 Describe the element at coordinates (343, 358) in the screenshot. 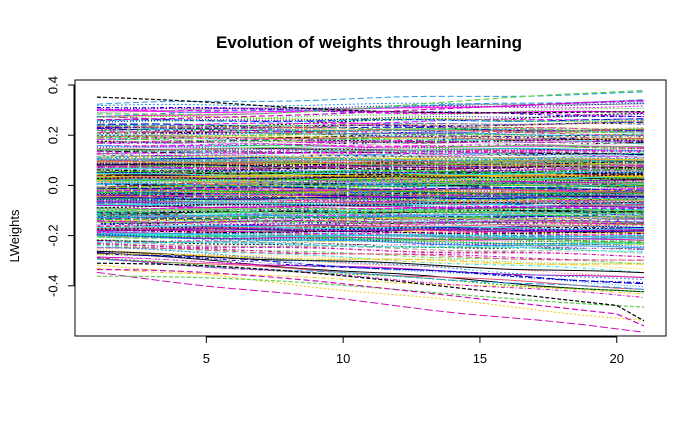

I see `x-tick-label: 10` at that location.